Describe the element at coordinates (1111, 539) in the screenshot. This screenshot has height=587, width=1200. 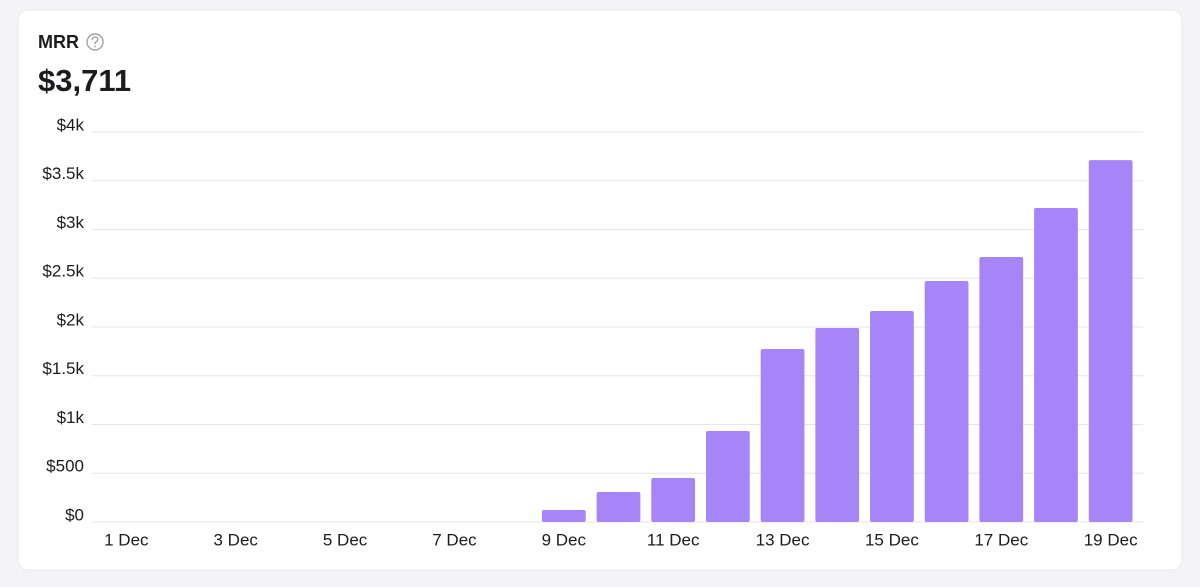
I see `x-tick-label: 19 Dec` at that location.